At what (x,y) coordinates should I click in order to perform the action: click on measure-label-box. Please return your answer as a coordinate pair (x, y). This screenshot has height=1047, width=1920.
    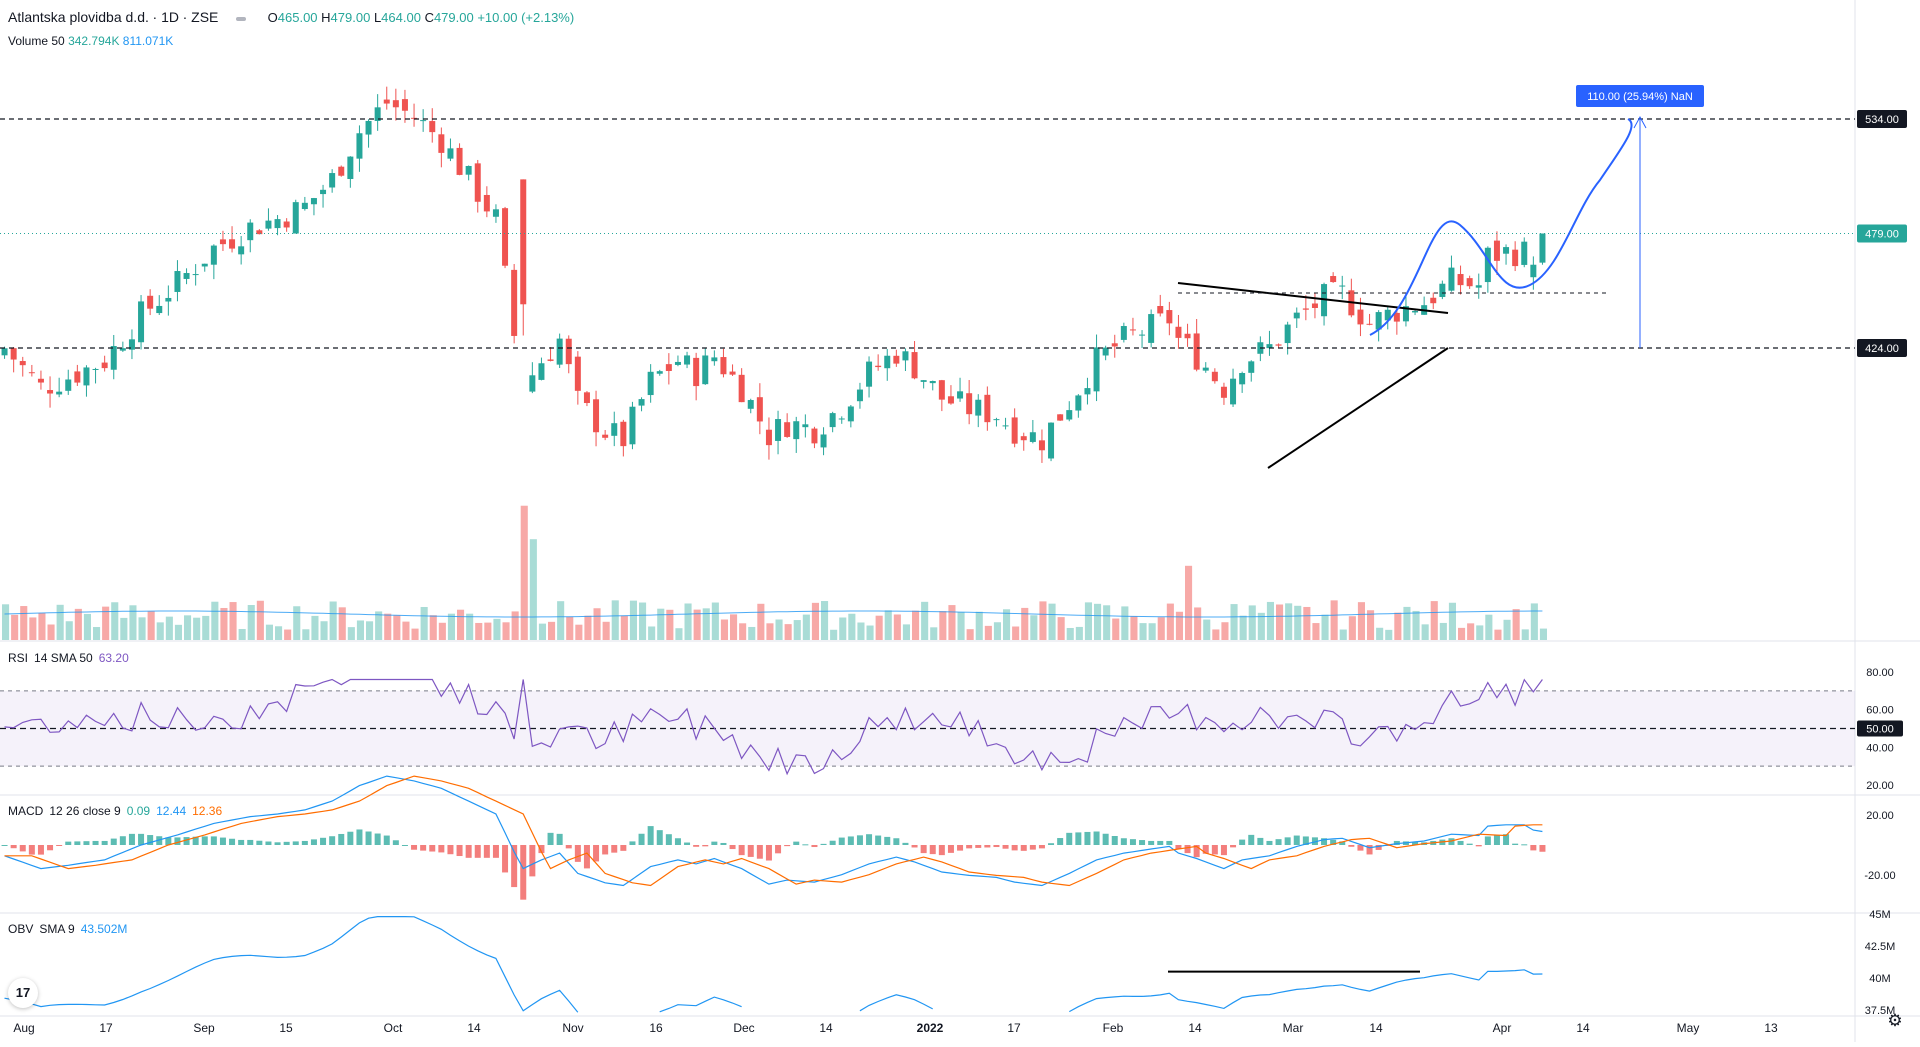
    Looking at the image, I should click on (1640, 96).